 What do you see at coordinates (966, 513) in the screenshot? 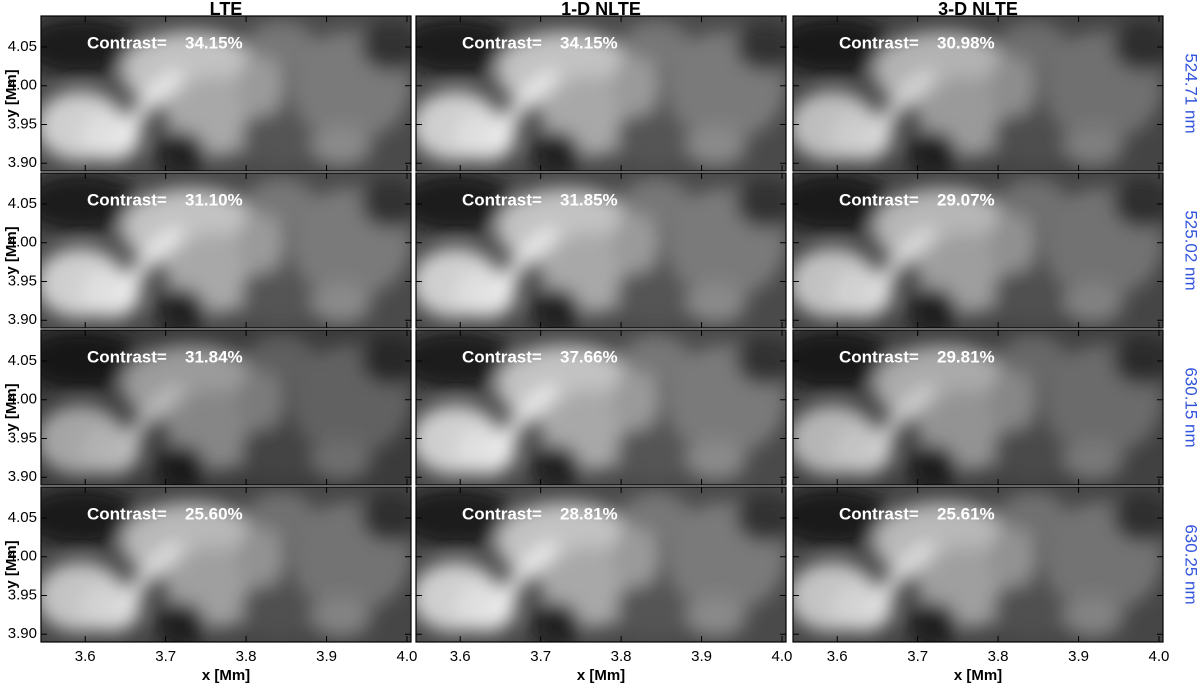
I see `contrast-value: 25.61%` at bounding box center [966, 513].